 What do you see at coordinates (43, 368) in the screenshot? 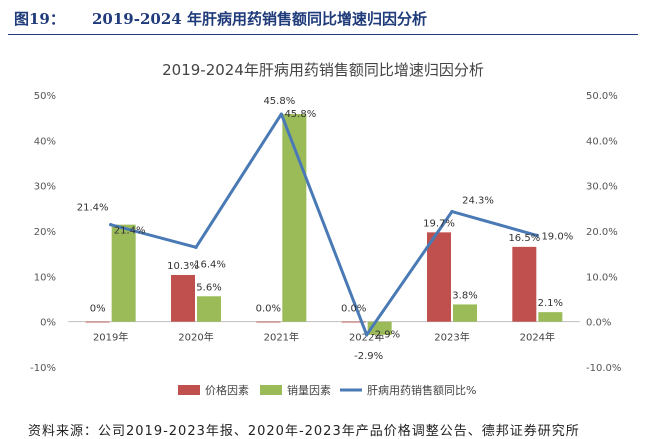
I see `left-tick-label: -10%` at bounding box center [43, 368].